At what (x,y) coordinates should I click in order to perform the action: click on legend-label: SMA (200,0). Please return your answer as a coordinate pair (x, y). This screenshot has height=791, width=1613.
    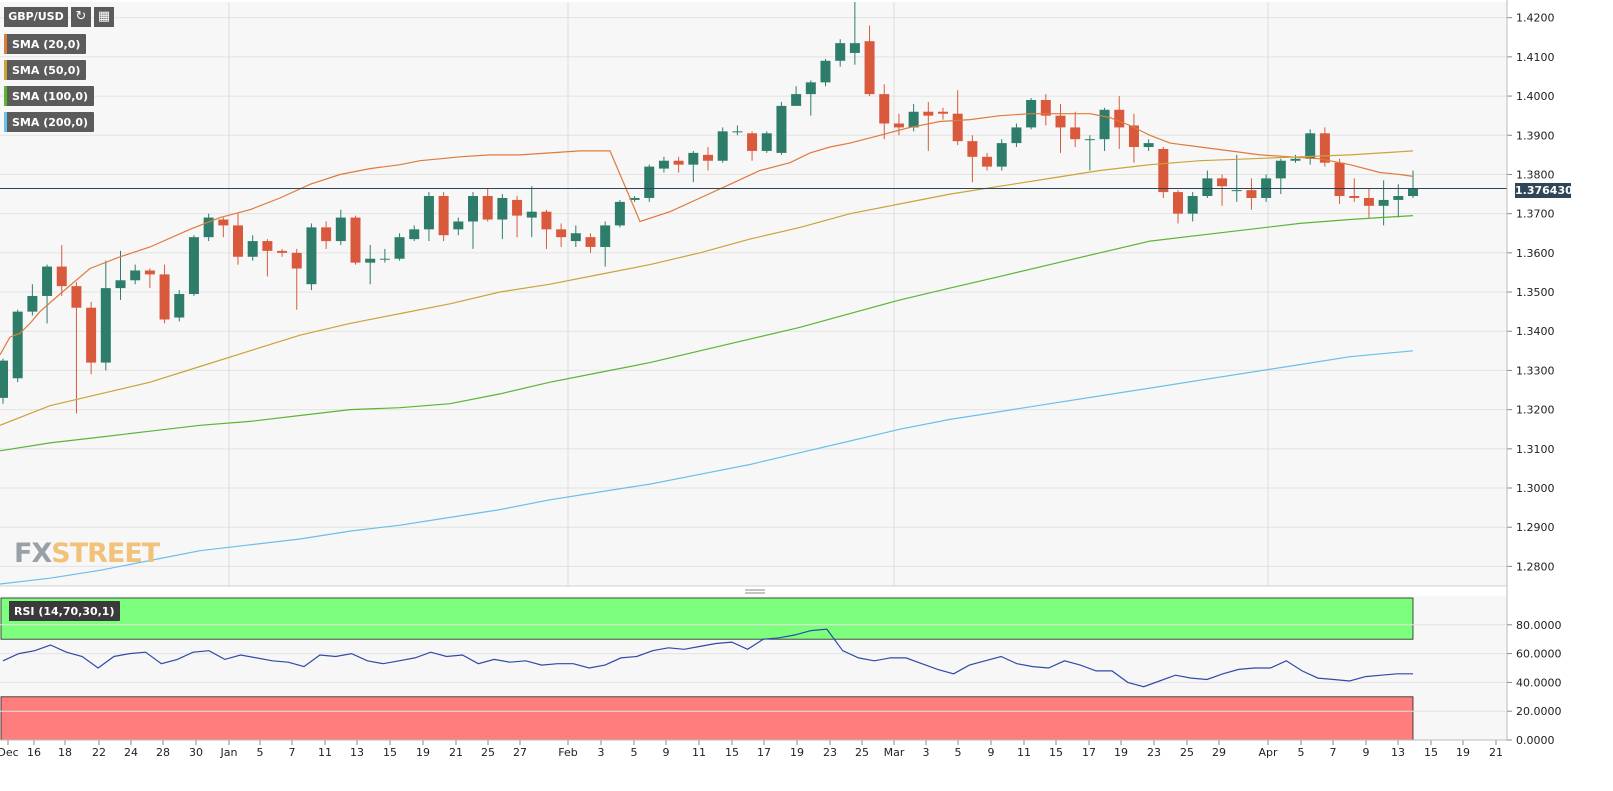
    Looking at the image, I should click on (50, 122).